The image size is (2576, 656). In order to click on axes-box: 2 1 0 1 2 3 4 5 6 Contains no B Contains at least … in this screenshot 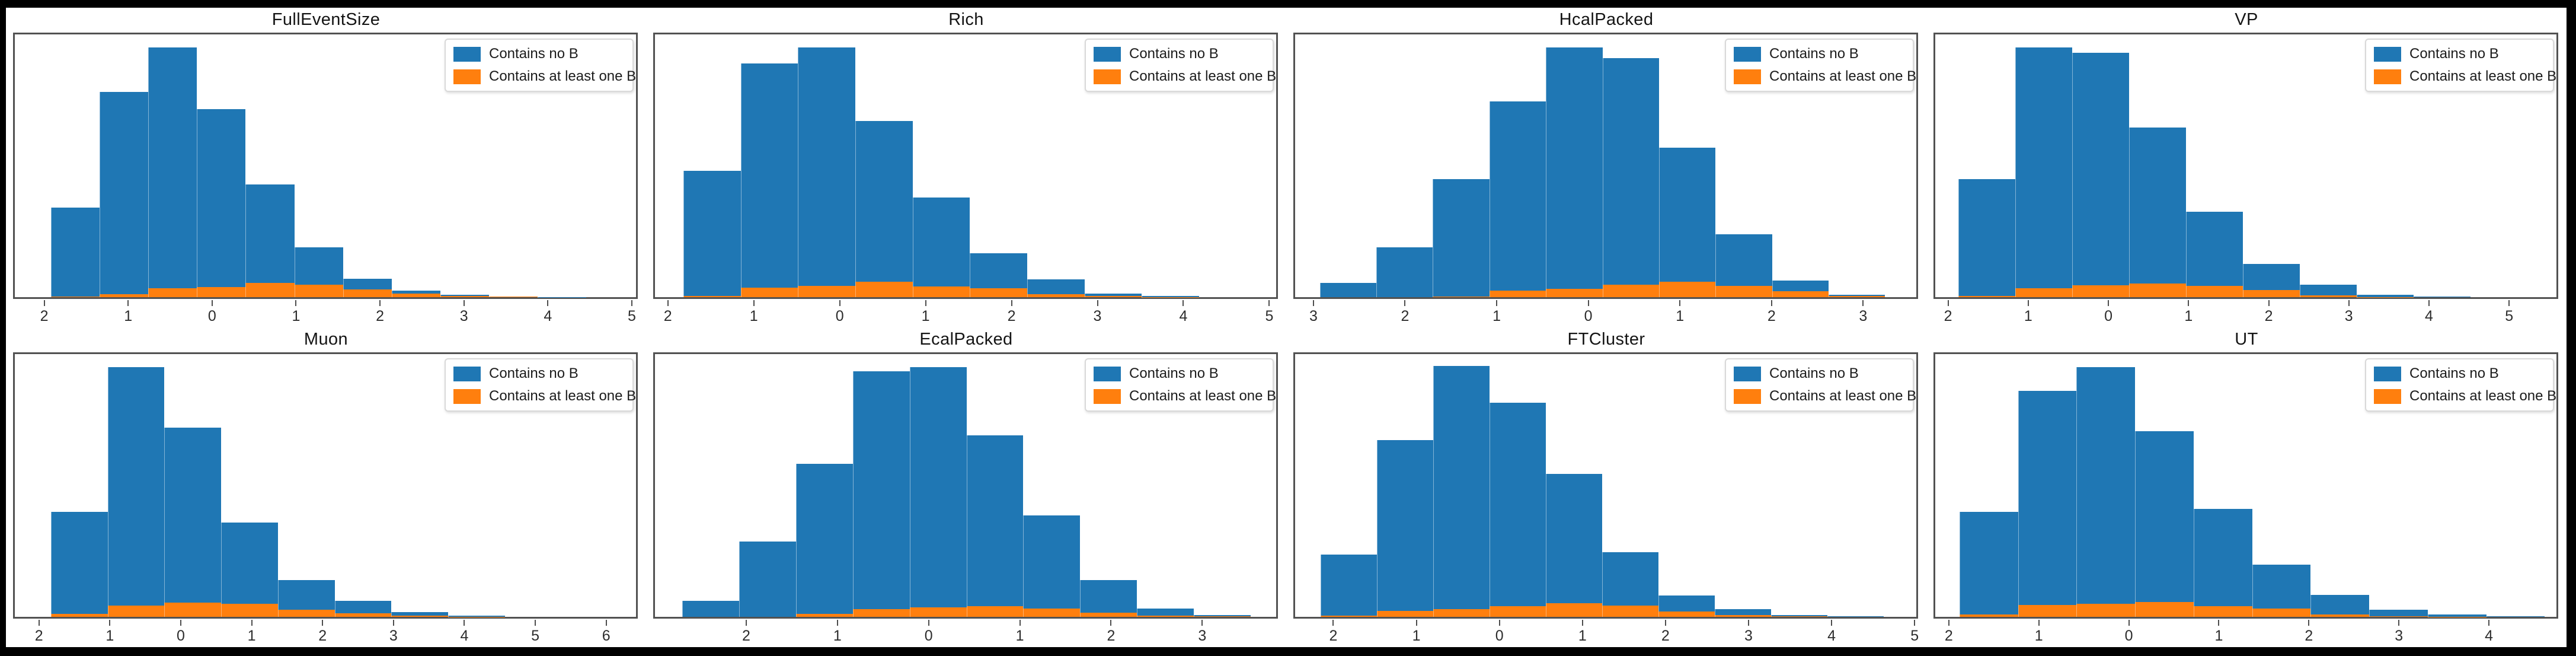, I will do `click(325, 498)`.